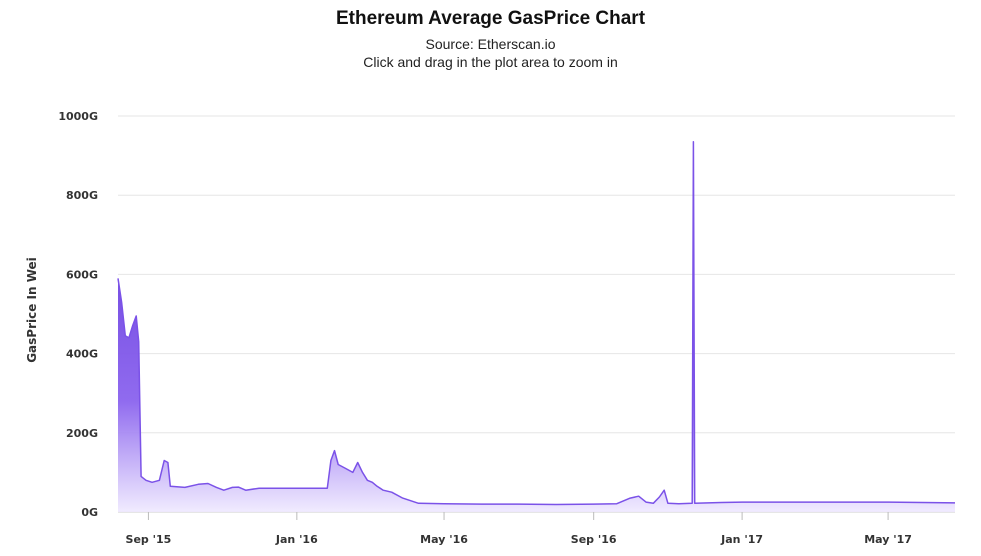 The height and width of the screenshot is (556, 981). I want to click on y-axis-label: GasPrice In Wei, so click(32, 310).